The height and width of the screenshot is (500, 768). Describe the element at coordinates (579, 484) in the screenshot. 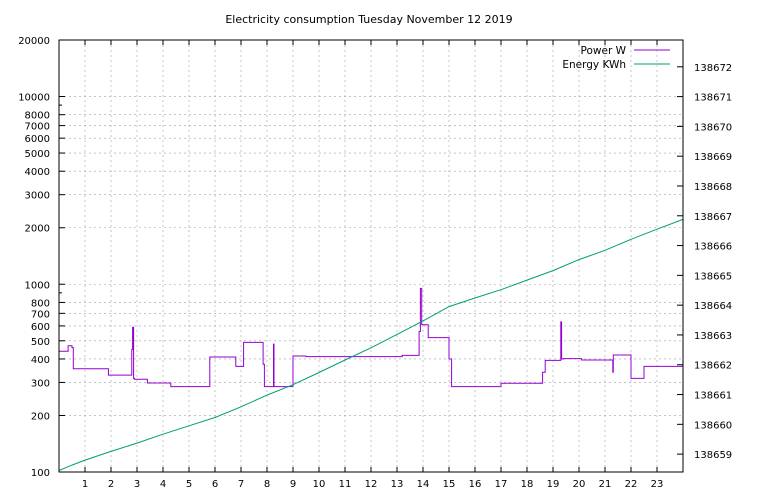

I see `x-tick-label: 20` at that location.